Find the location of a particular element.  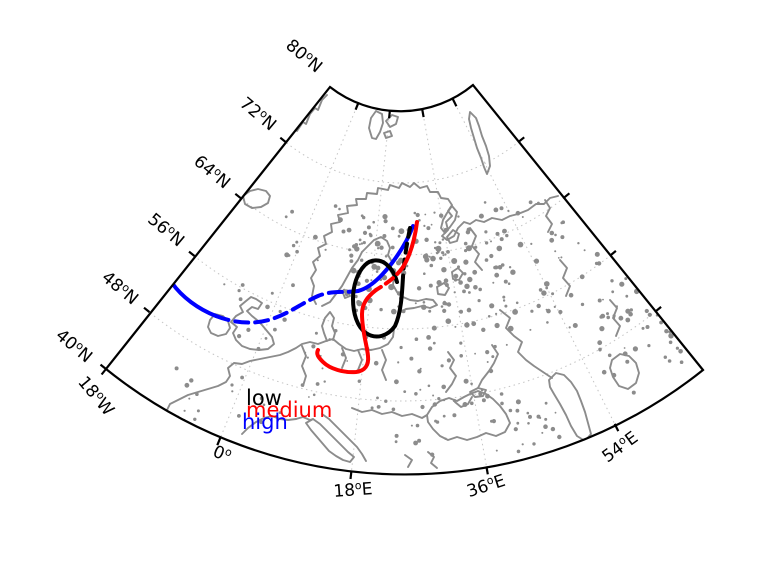

trajectory-medium-dashed is located at coordinates (389, 278).